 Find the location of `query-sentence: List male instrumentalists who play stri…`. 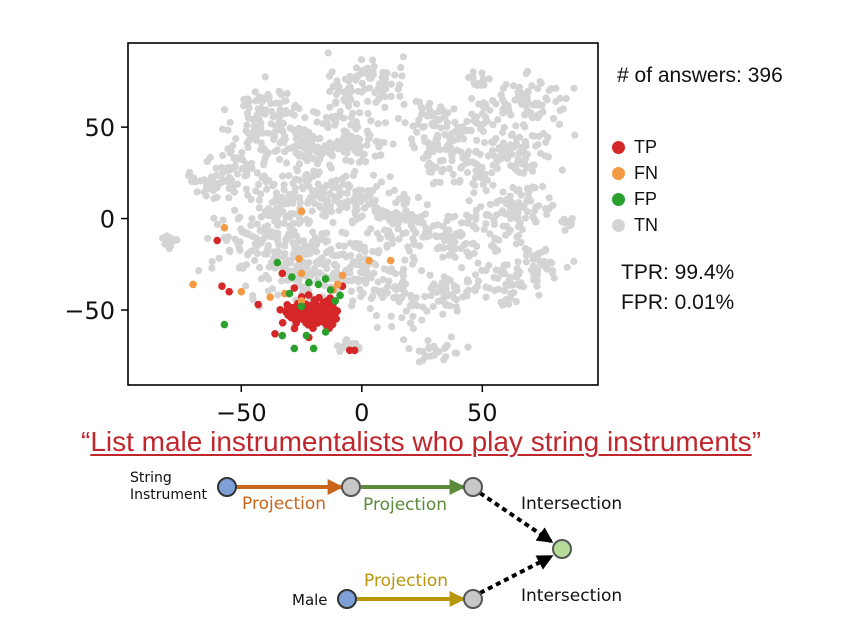

query-sentence: List male instrumentalists who play stri… is located at coordinates (421, 441).